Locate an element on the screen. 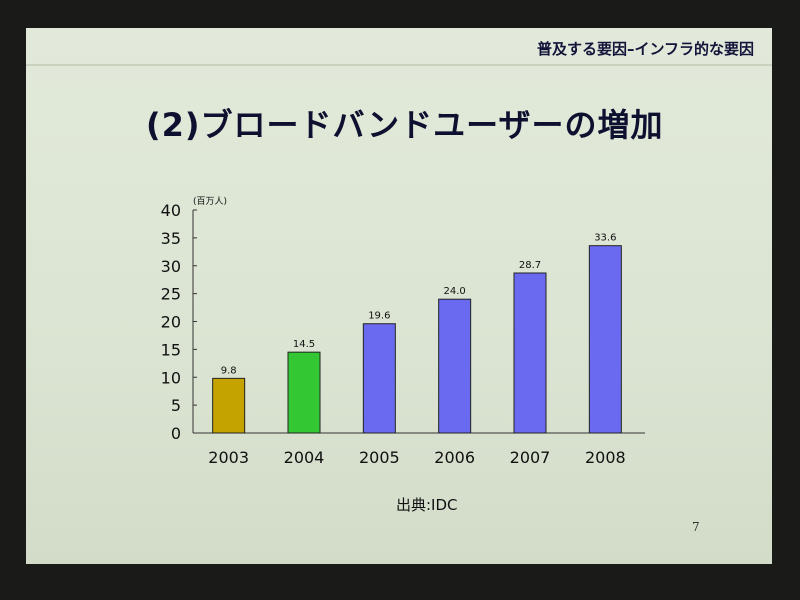 The height and width of the screenshot is (600, 800). y-tick-label: 10 is located at coordinates (171, 377).